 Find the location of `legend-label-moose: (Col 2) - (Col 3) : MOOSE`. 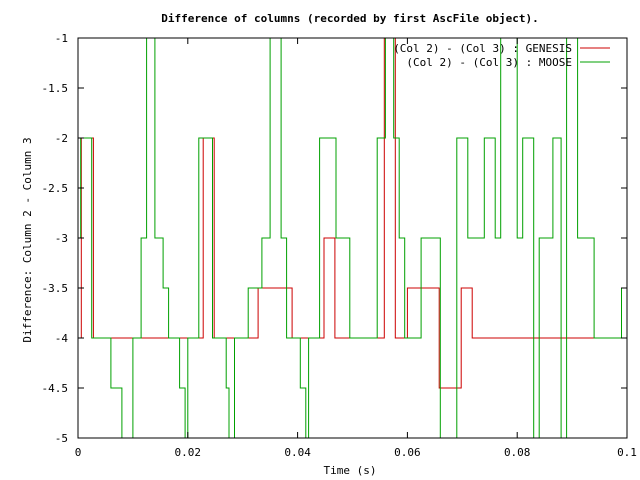

legend-label-moose: (Col 2) - (Col 3) : MOOSE is located at coordinates (489, 62).